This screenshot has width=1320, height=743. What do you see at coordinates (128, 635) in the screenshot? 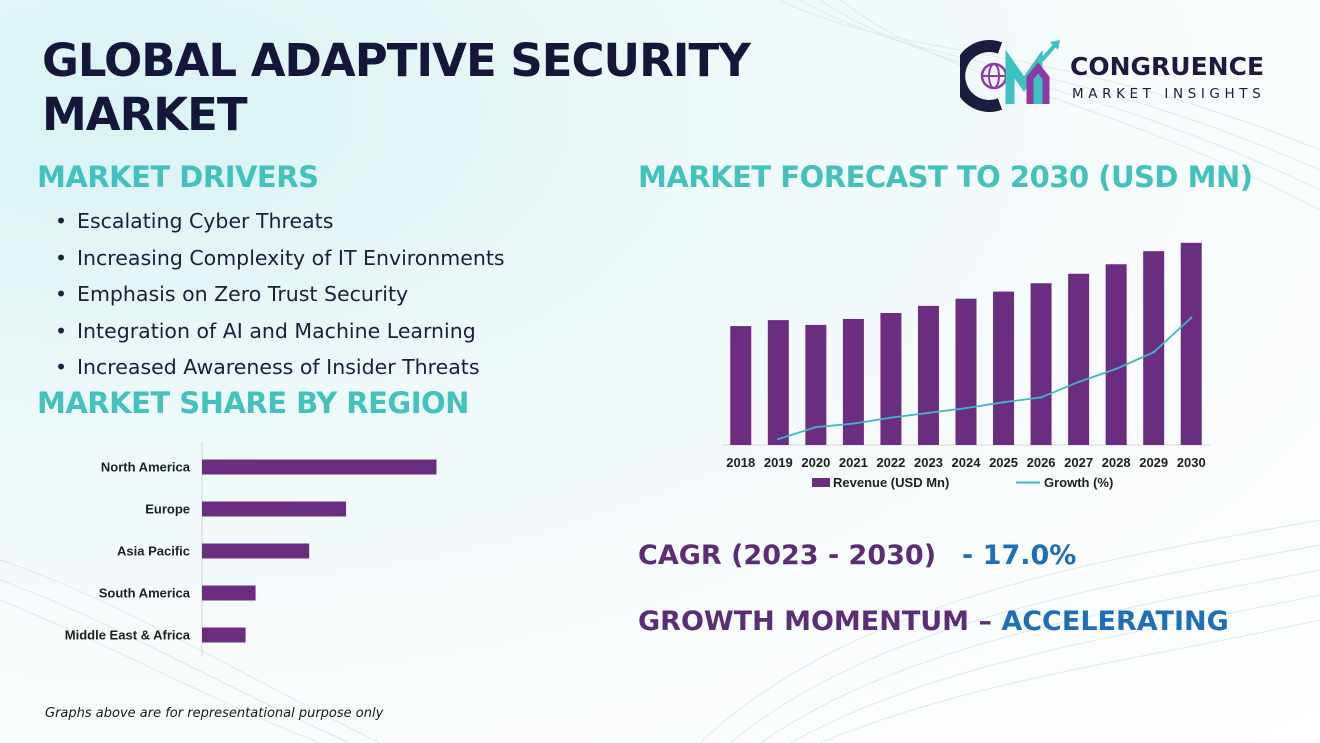
I see `region-tick-label: Middle East & Africa` at bounding box center [128, 635].